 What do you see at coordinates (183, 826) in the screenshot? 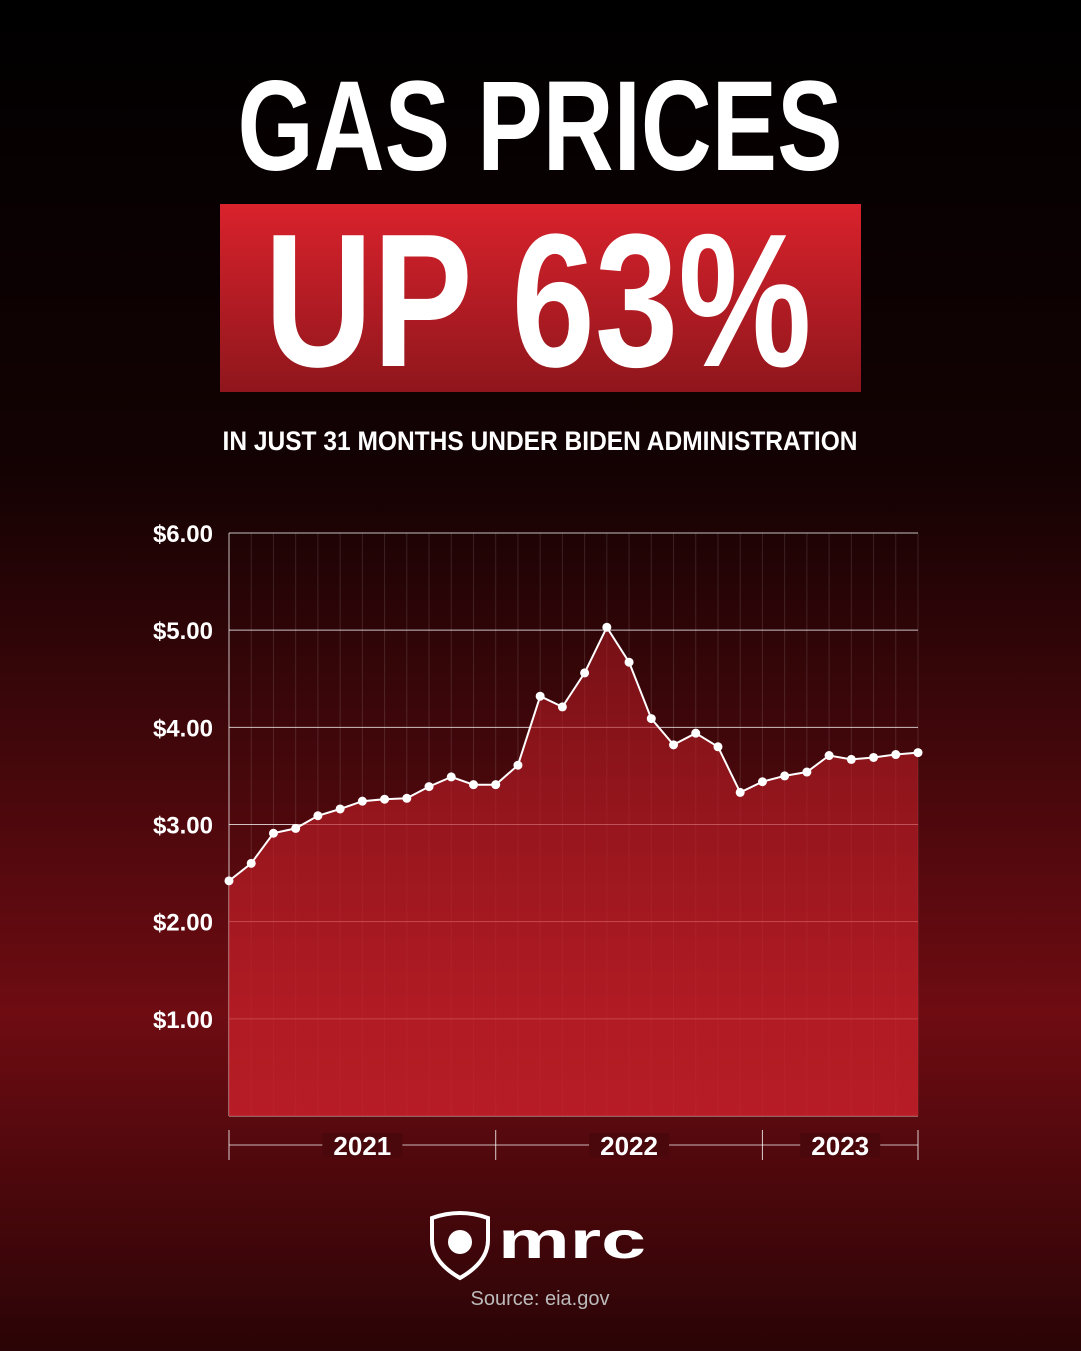
I see `y-tick-label: $3.00` at bounding box center [183, 826].